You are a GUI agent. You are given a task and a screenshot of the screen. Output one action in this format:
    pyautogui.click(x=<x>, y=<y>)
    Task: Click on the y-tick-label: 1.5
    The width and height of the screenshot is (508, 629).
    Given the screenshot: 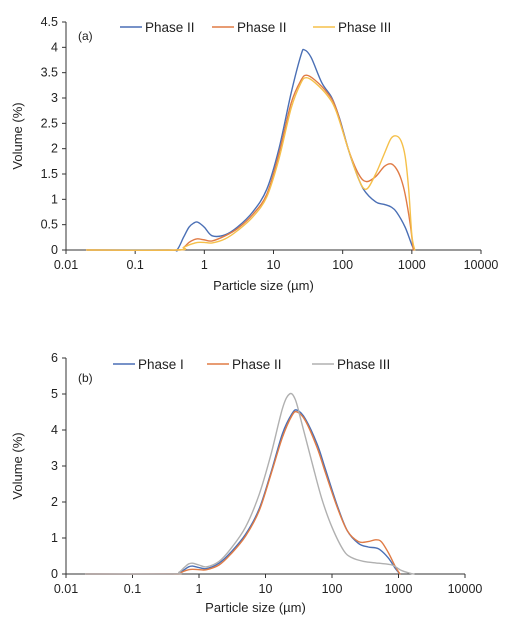 What is the action you would take?
    pyautogui.click(x=49, y=174)
    